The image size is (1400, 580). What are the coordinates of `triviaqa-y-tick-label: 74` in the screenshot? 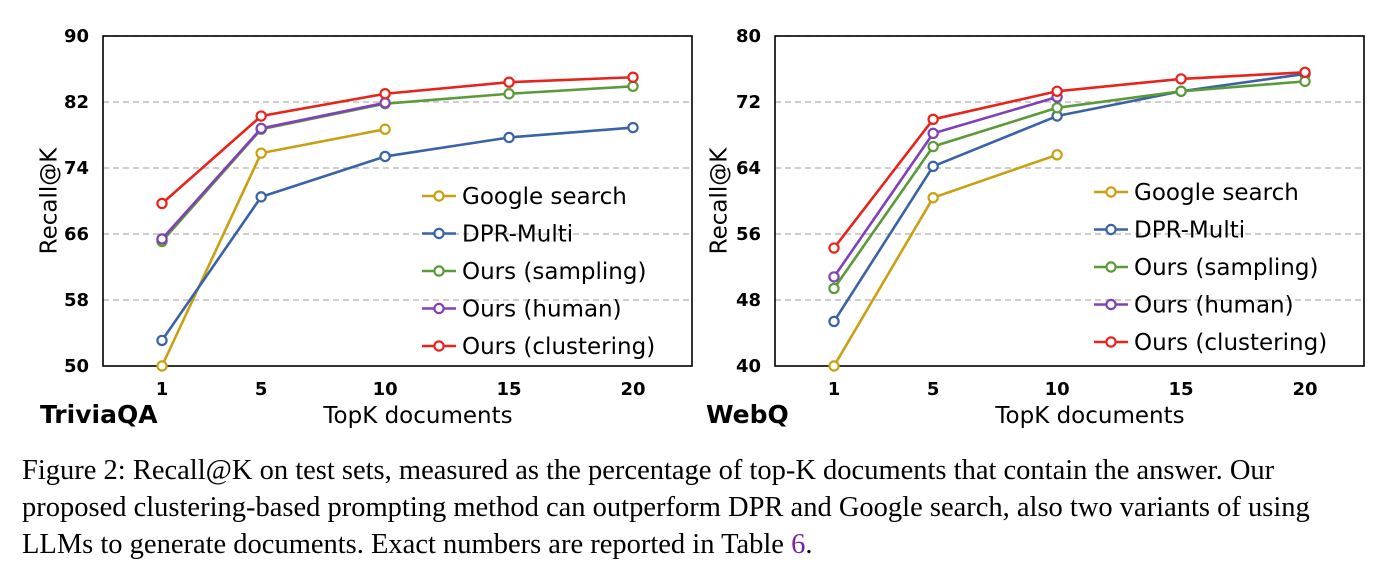 It's located at (76, 168).